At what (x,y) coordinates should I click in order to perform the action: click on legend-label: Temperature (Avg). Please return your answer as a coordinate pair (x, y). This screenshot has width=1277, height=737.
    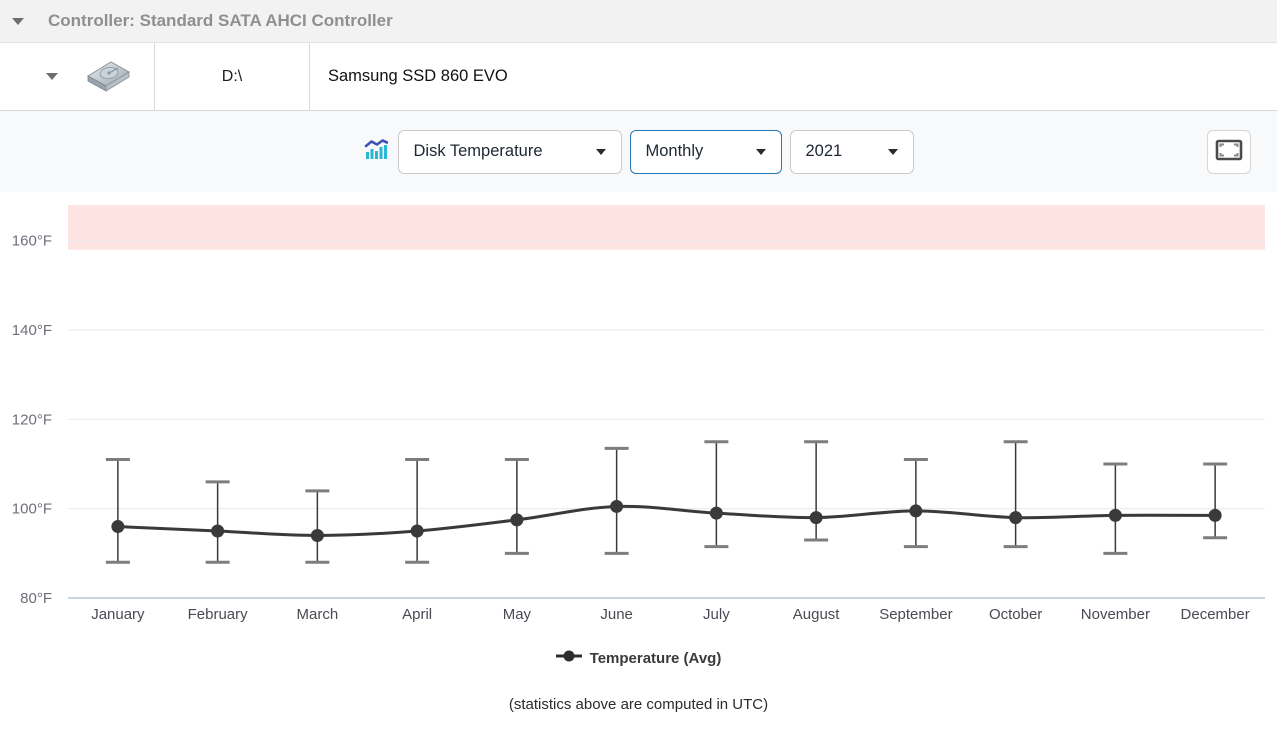
    Looking at the image, I should click on (655, 658).